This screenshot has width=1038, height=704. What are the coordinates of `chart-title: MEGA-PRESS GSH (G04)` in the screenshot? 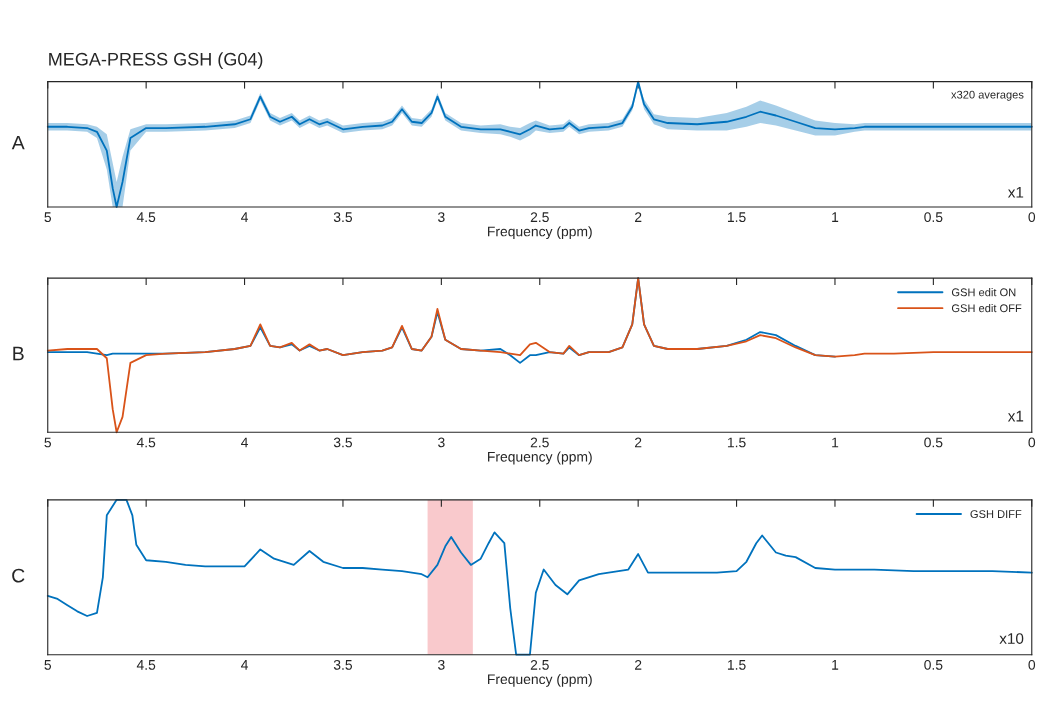 It's located at (156, 61).